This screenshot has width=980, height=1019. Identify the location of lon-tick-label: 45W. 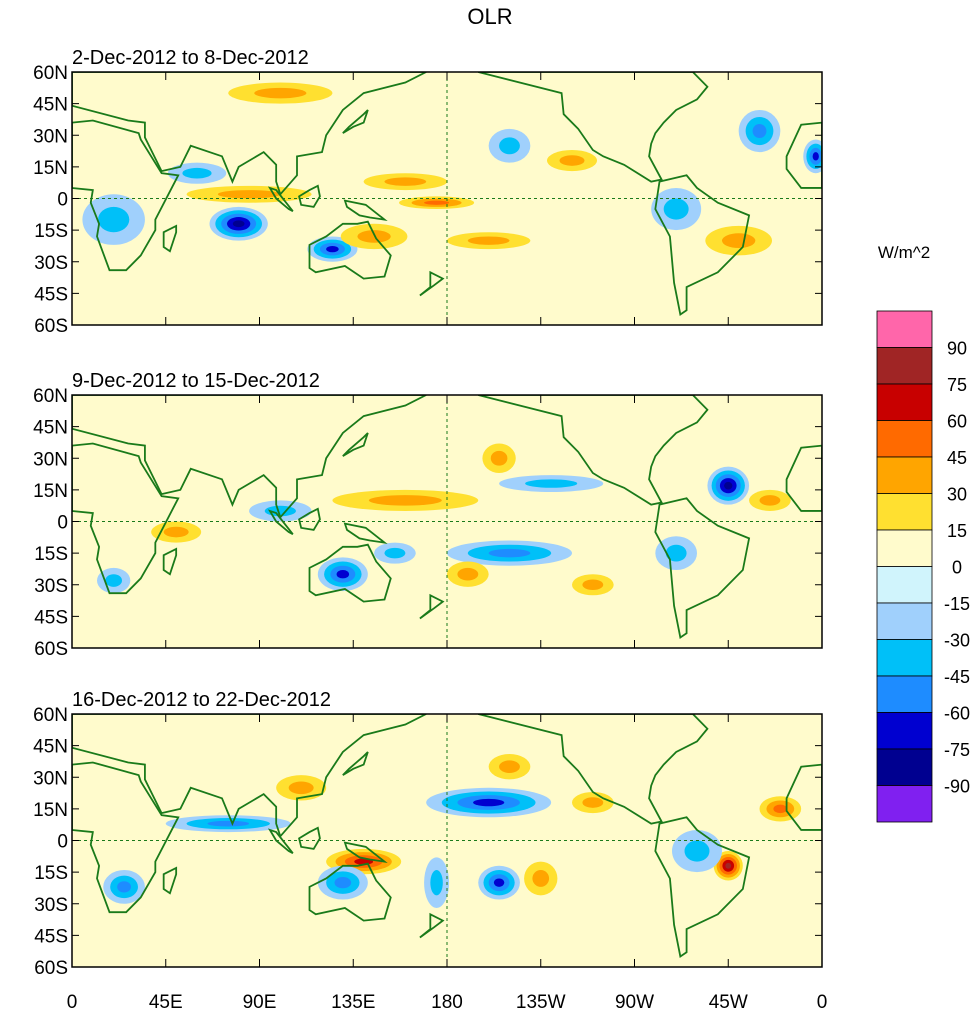
(728, 1002).